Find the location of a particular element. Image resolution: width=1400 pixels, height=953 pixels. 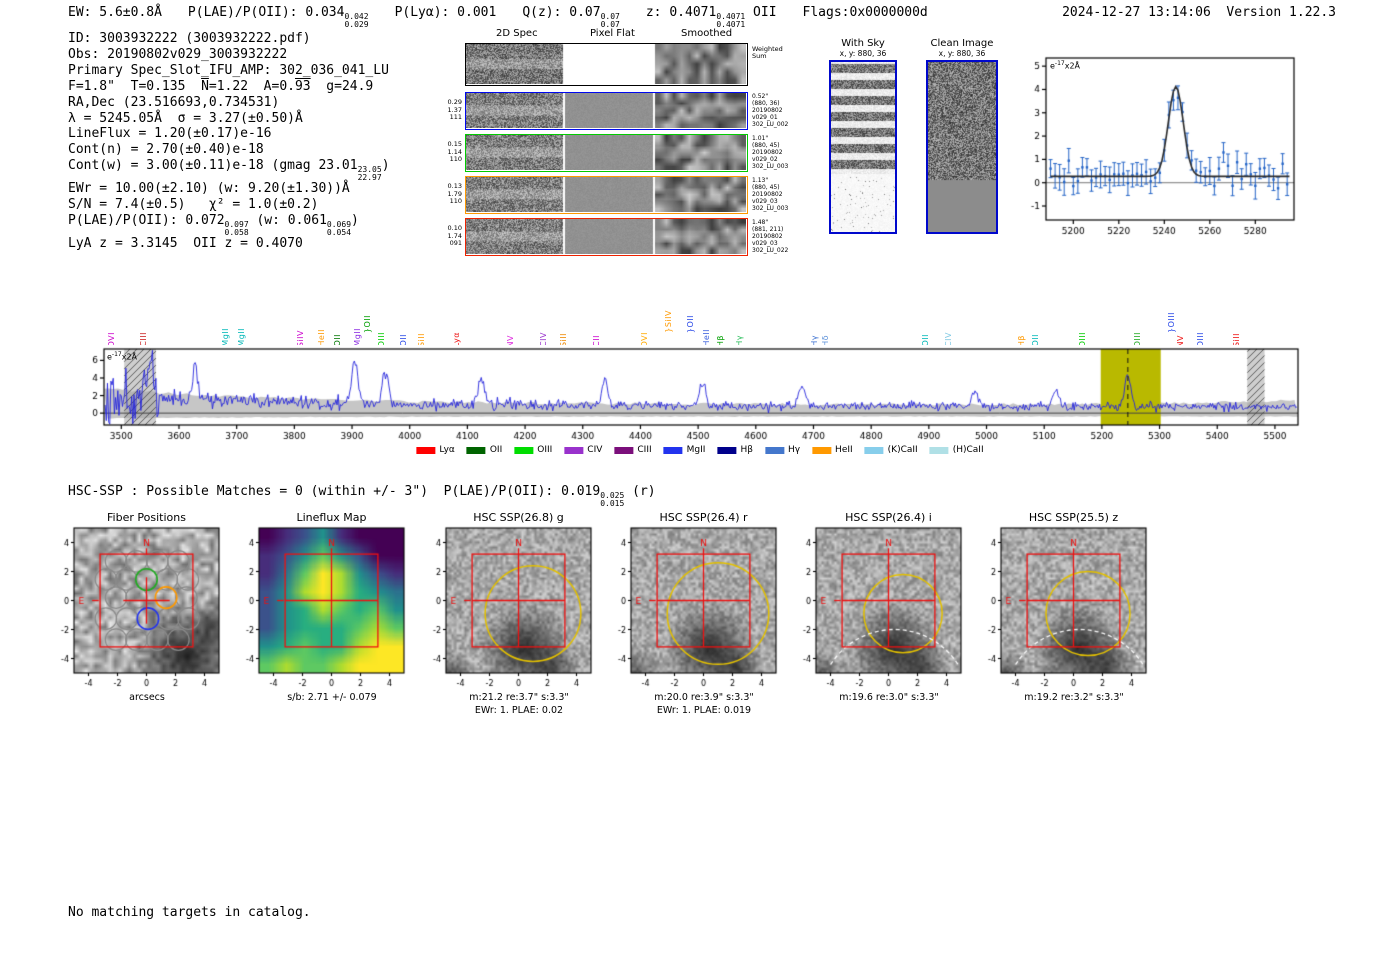

left-label-line: 111 is located at coordinates (455, 117).